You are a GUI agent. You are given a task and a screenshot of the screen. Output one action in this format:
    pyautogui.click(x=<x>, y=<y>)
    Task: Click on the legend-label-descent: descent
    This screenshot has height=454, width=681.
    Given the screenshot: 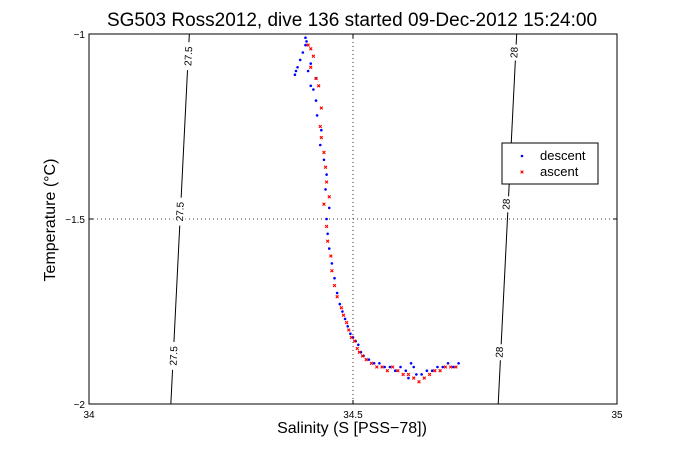 What is the action you would take?
    pyautogui.click(x=563, y=155)
    